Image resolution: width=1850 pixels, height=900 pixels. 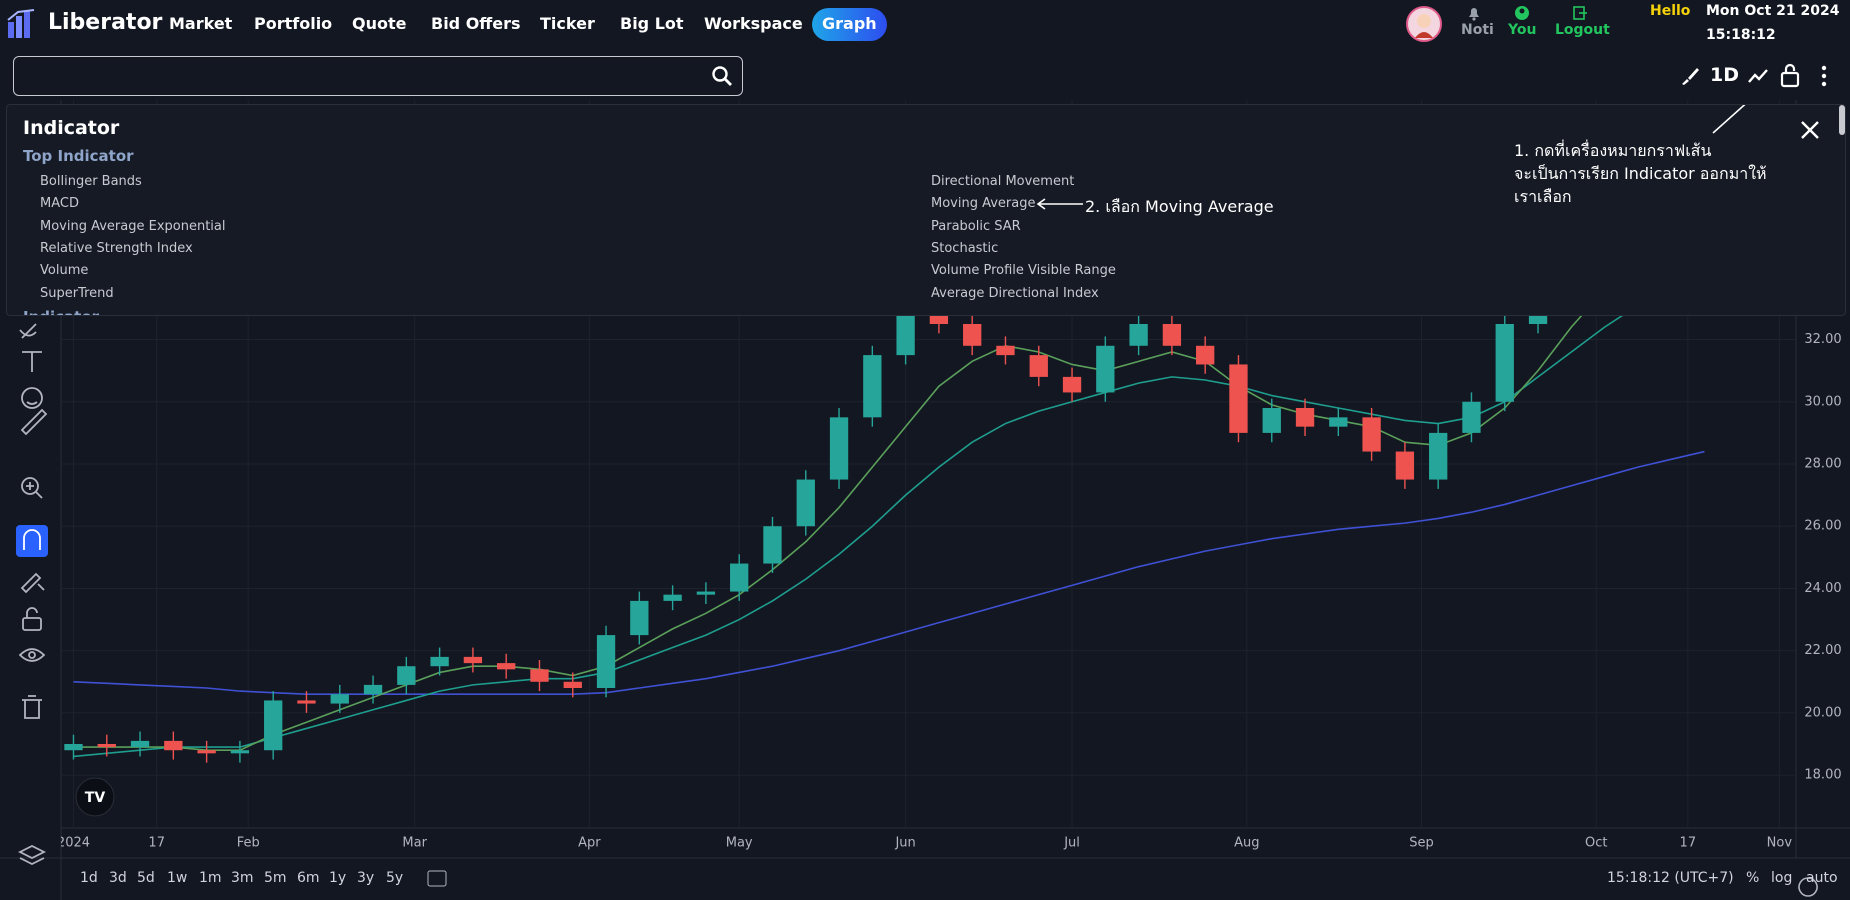 What do you see at coordinates (395, 878) in the screenshot?
I see `range-button: 5y` at bounding box center [395, 878].